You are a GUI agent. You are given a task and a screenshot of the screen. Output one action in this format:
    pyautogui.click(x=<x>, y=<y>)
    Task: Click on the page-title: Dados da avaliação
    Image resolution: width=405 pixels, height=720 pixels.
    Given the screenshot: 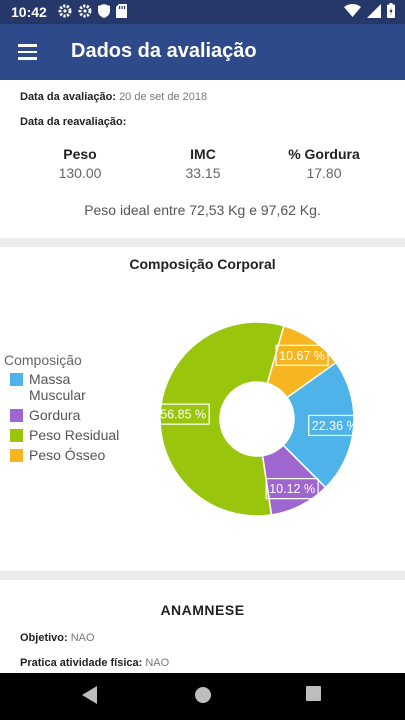 What is the action you would take?
    pyautogui.click(x=164, y=51)
    